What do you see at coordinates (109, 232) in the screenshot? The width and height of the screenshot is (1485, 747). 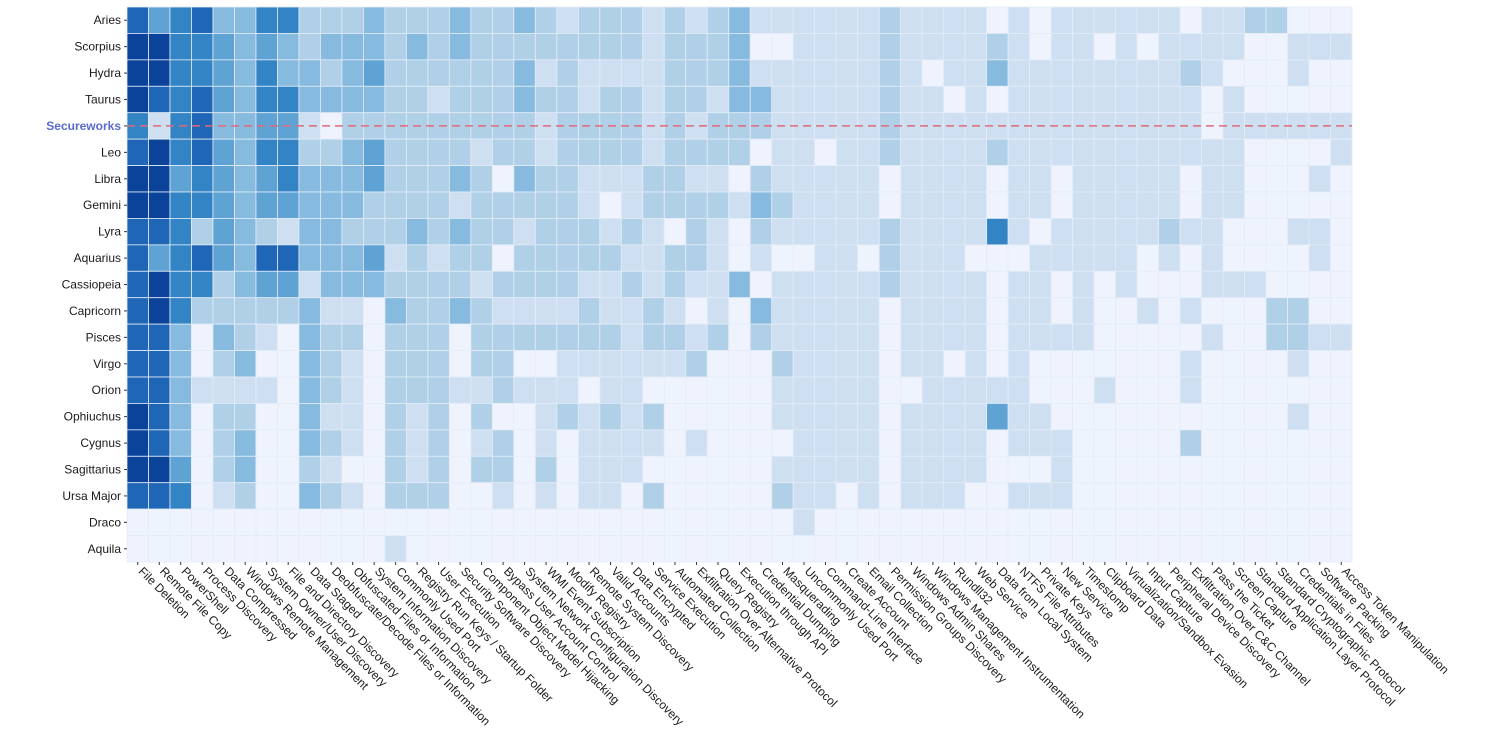 I see `row-label: Lyra` at bounding box center [109, 232].